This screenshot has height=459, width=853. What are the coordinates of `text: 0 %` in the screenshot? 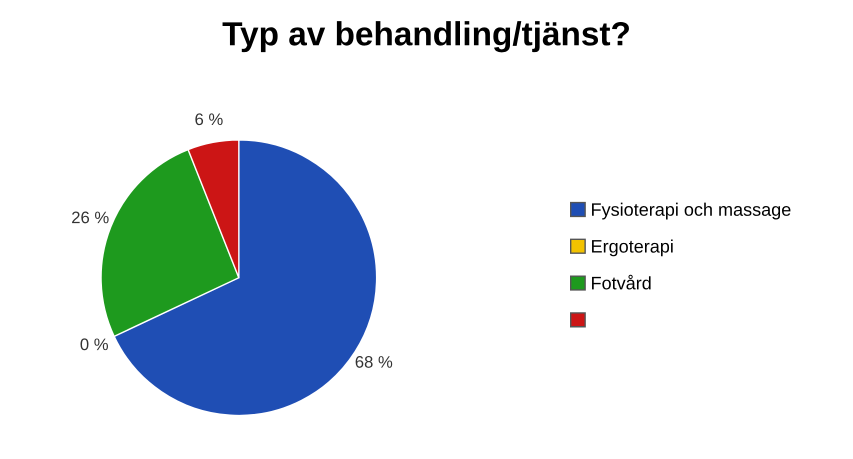 It's located at (94, 344).